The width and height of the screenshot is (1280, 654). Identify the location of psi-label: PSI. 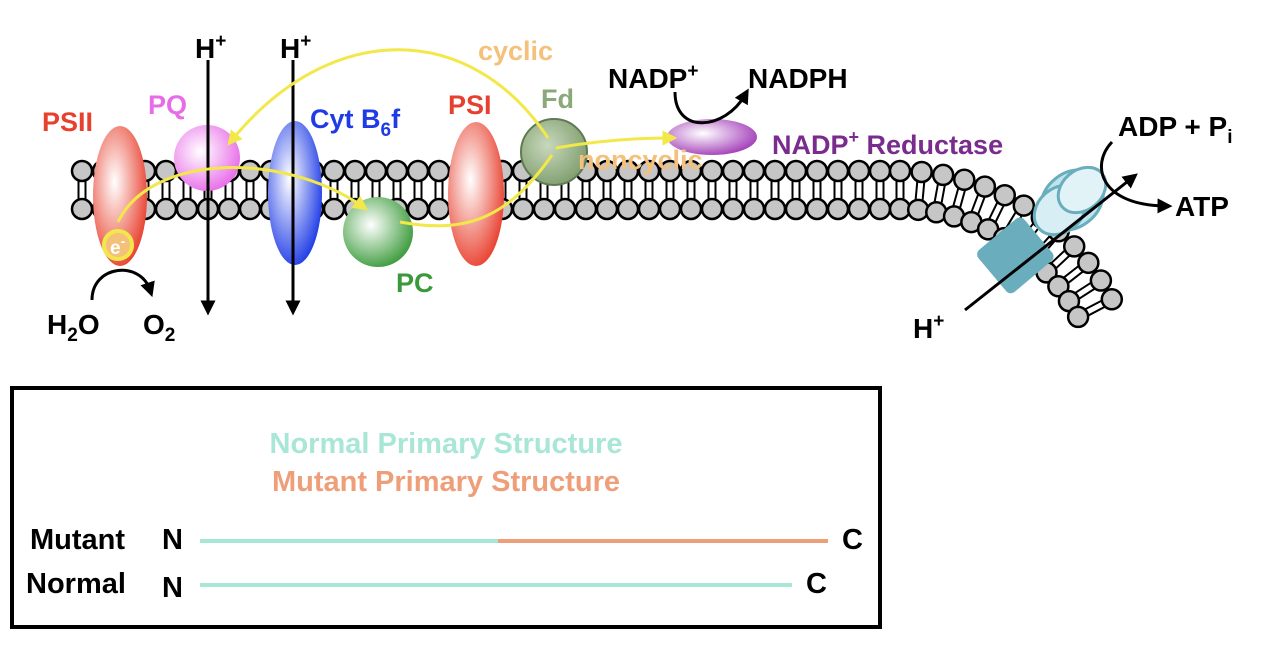
(470, 105).